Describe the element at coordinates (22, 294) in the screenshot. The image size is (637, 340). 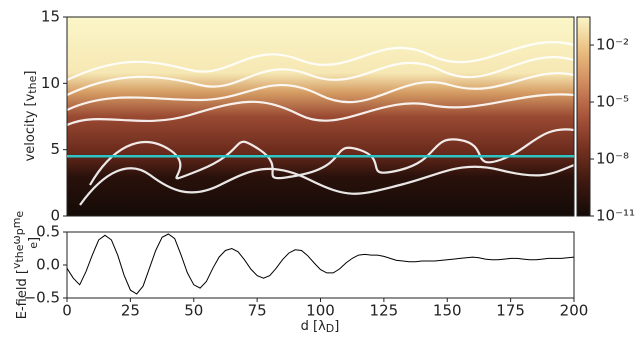
I see `ylabel-text: E-field [` at that location.